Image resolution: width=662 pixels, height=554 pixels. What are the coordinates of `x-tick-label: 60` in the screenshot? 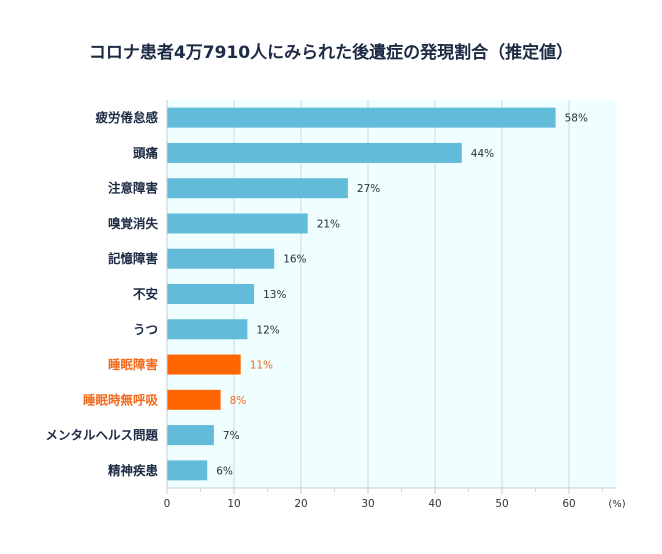 It's located at (568, 504).